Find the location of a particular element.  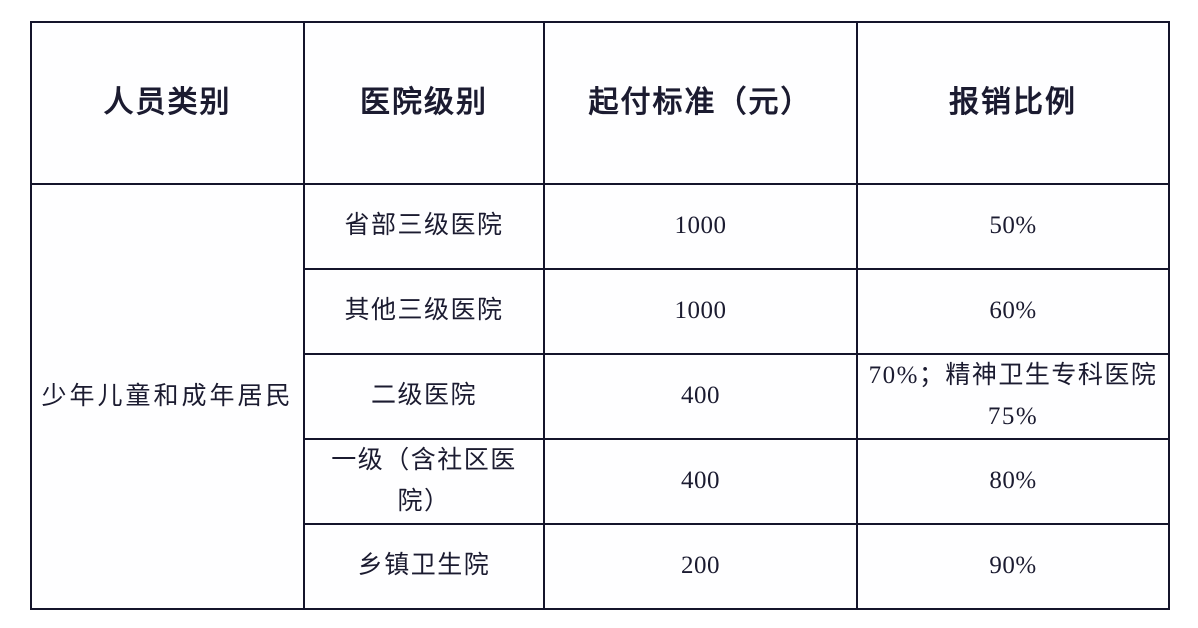

hospital-level-cell: 二级医院 is located at coordinates (424, 396).